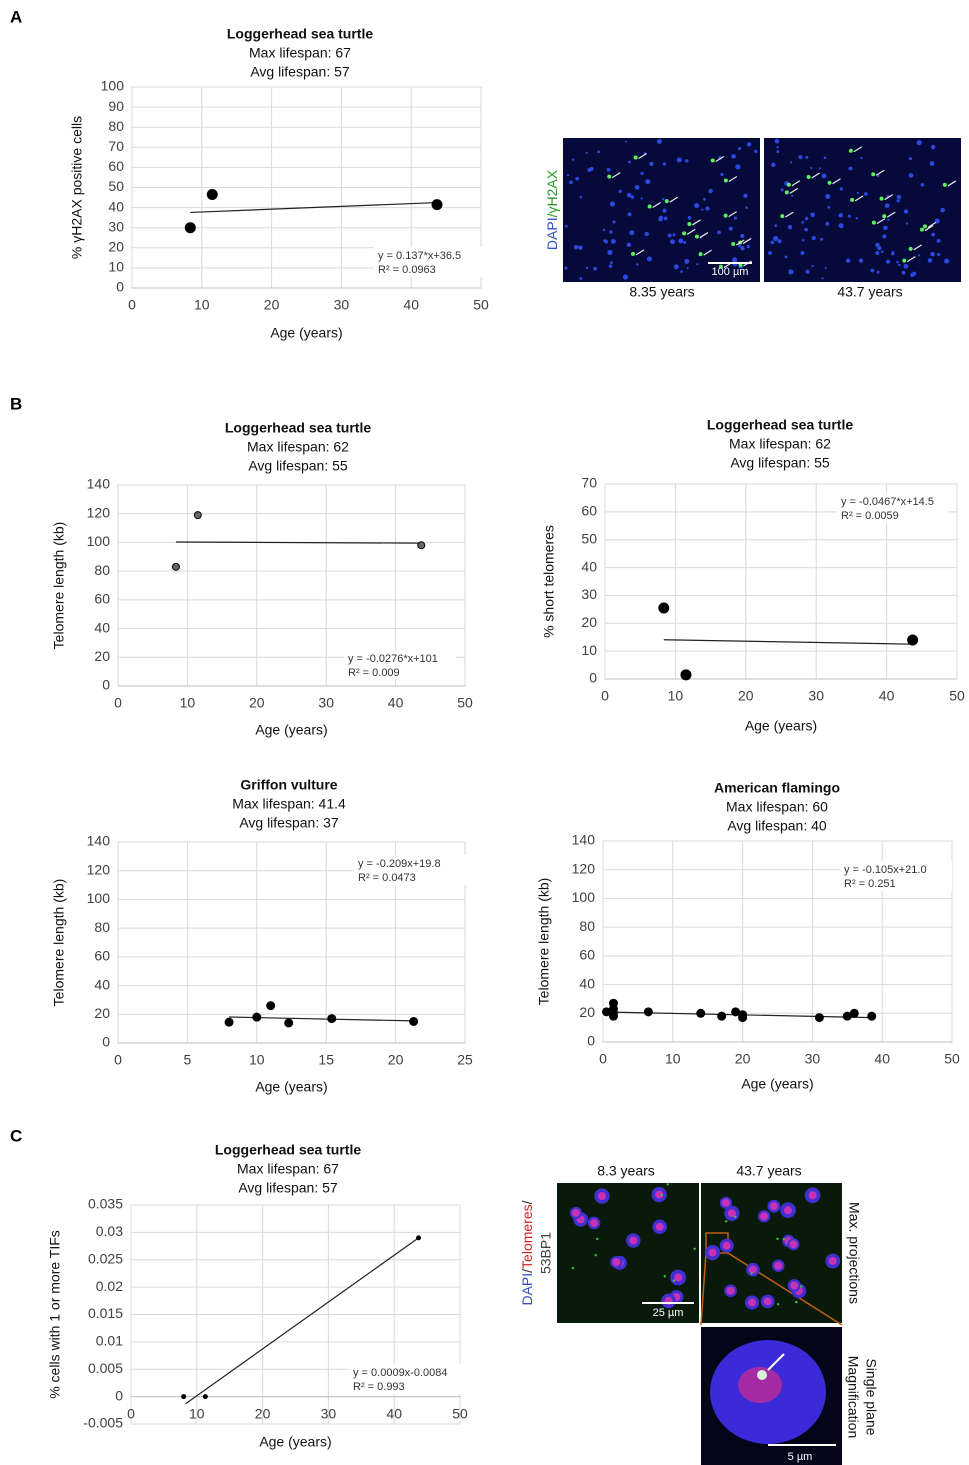 The height and width of the screenshot is (1465, 969). I want to click on chart-subtitle: Max lifespan: 41.4, so click(289, 804).